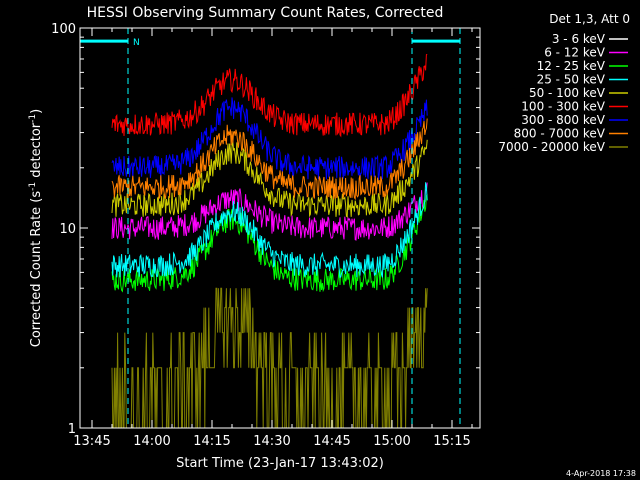  Describe the element at coordinates (451, 441) in the screenshot. I see `x-tick-label: 15:15` at that location.